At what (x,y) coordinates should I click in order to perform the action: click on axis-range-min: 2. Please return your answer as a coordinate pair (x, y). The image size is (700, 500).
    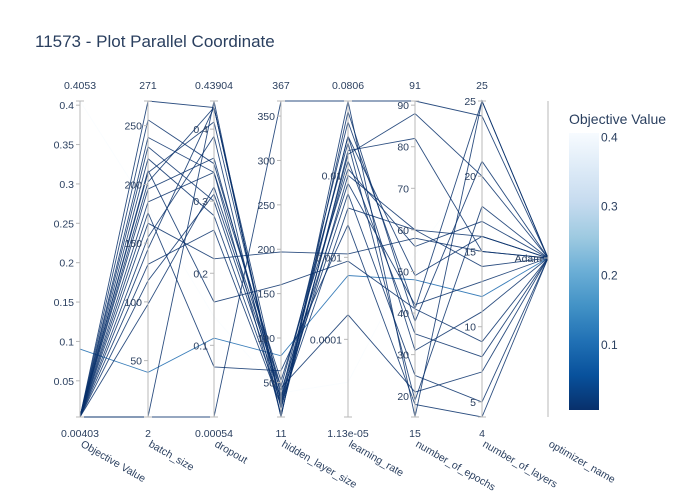
    Looking at the image, I should click on (148, 434).